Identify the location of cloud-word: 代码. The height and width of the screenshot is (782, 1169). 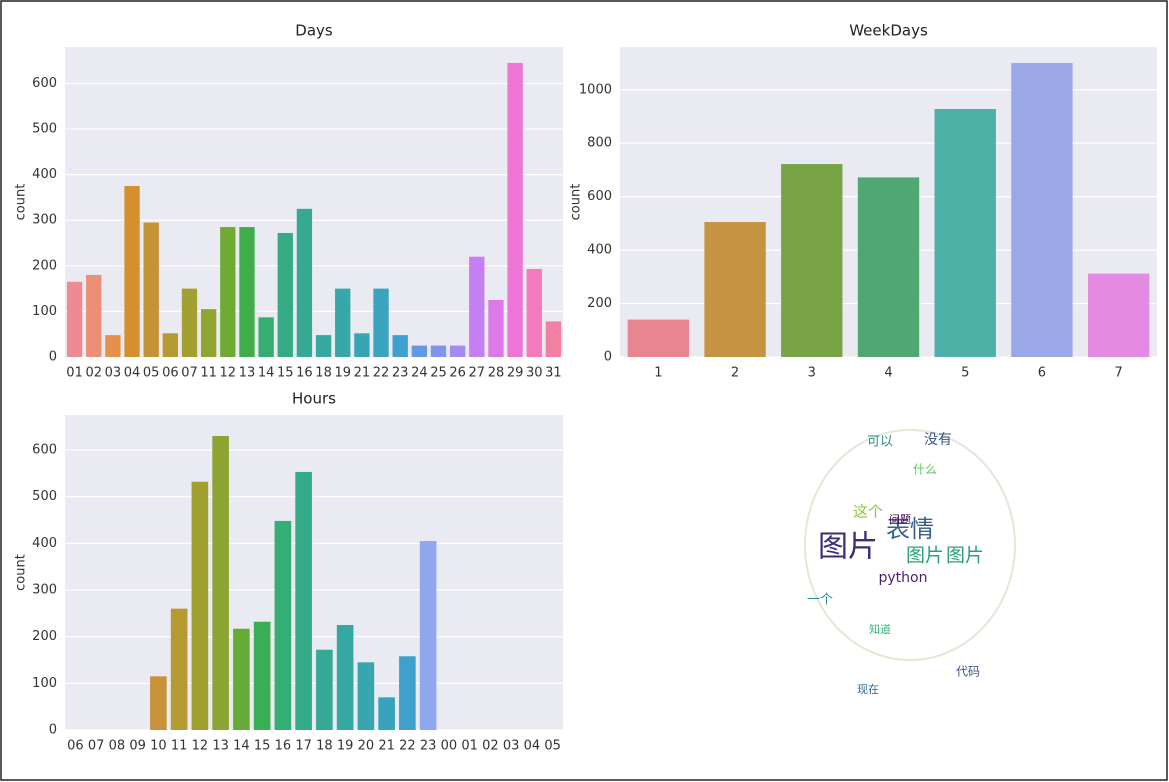
(968, 672).